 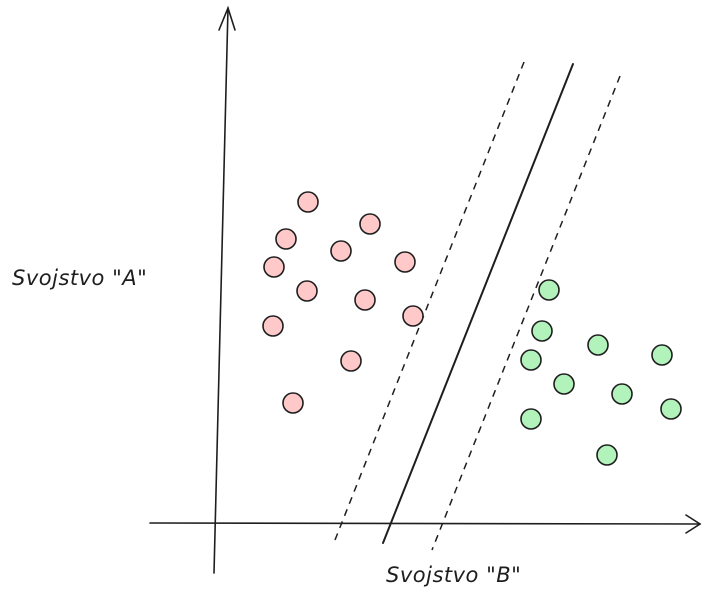 What do you see at coordinates (453, 575) in the screenshot?
I see `x-axis-label: Svojstvo "B"` at bounding box center [453, 575].